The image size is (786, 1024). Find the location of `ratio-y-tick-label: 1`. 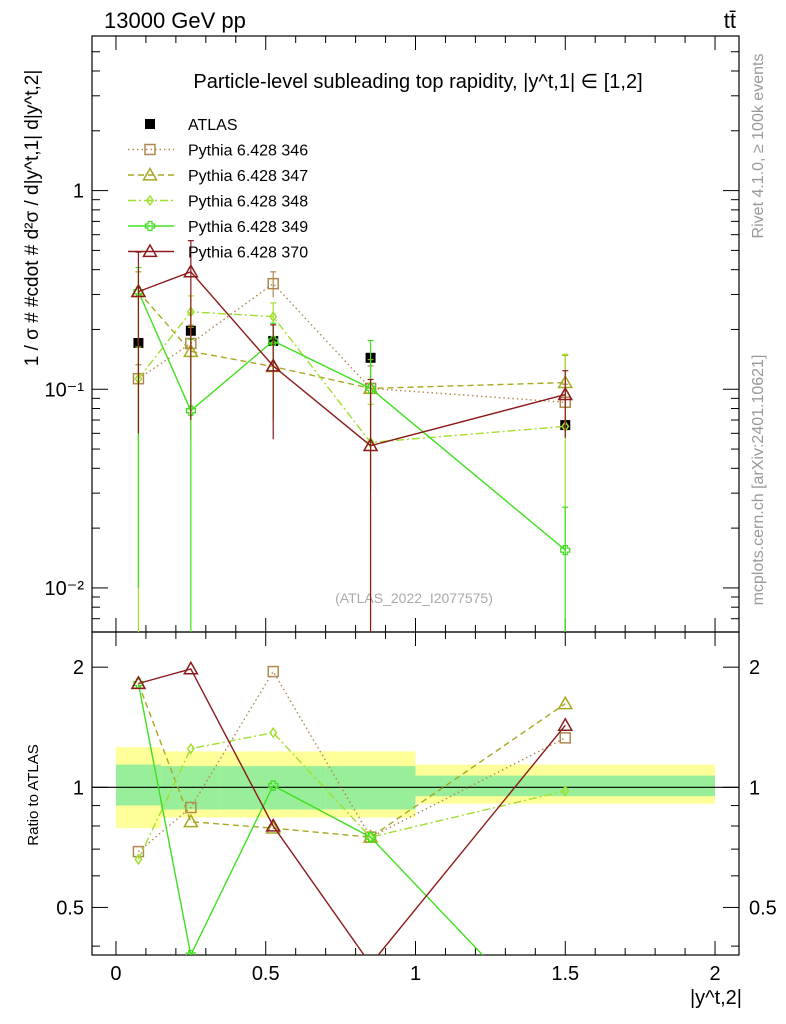

ratio-y-tick-label: 1 is located at coordinates (78, 788).